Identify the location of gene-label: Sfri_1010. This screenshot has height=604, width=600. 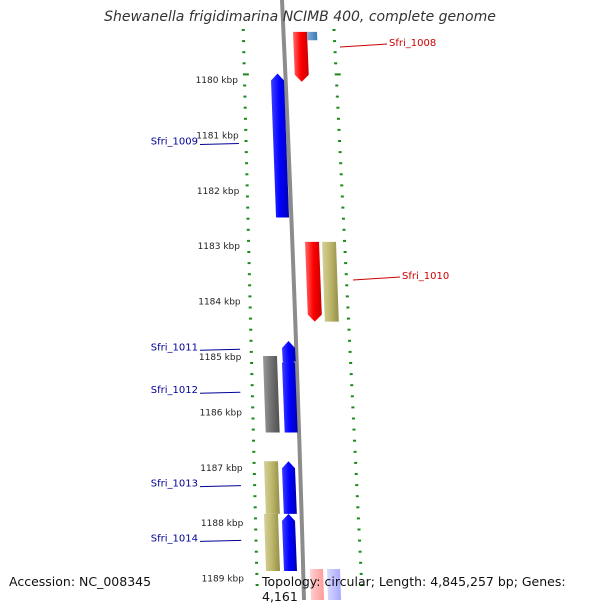
(425, 276).